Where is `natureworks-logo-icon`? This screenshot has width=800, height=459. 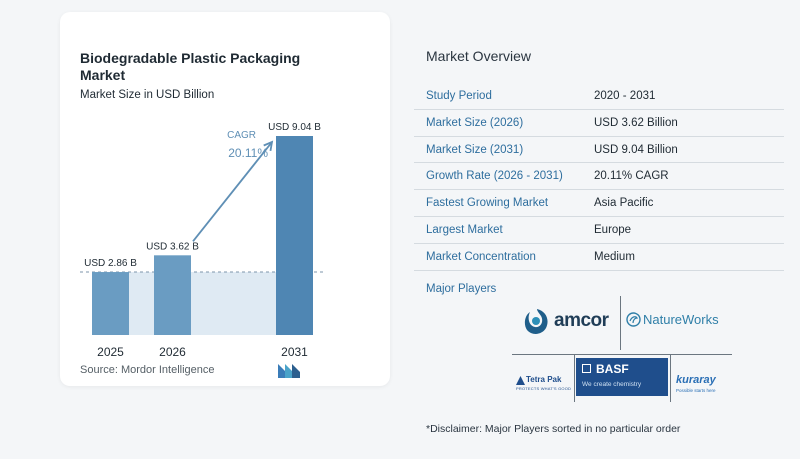
natureworks-logo-icon is located at coordinates (633, 319).